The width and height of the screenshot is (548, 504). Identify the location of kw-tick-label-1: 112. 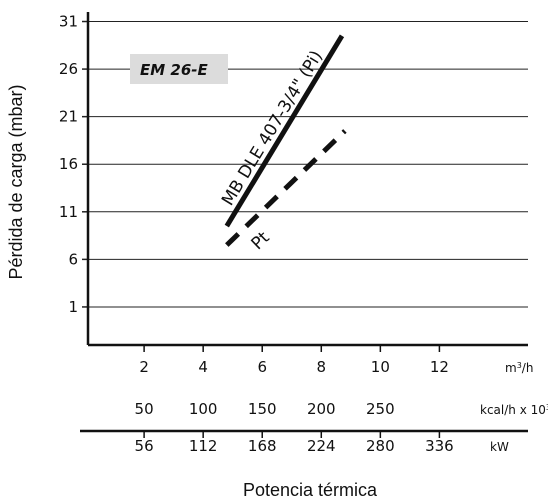
(203, 446).